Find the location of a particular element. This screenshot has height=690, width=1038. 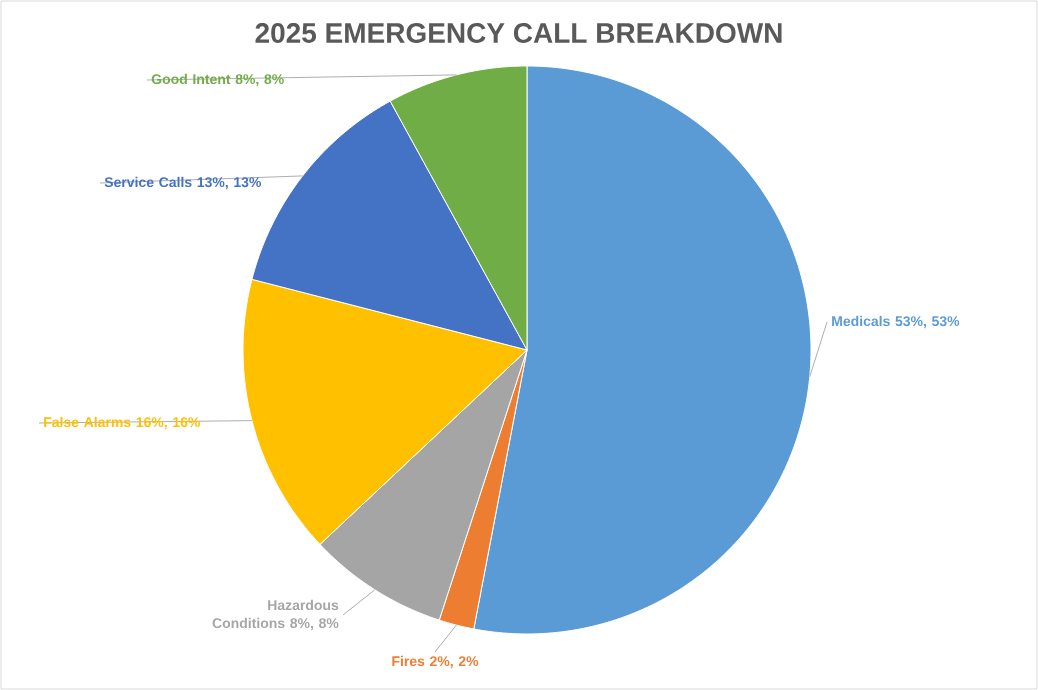

slice-label: Service Calls 13%, 13% is located at coordinates (183, 183).